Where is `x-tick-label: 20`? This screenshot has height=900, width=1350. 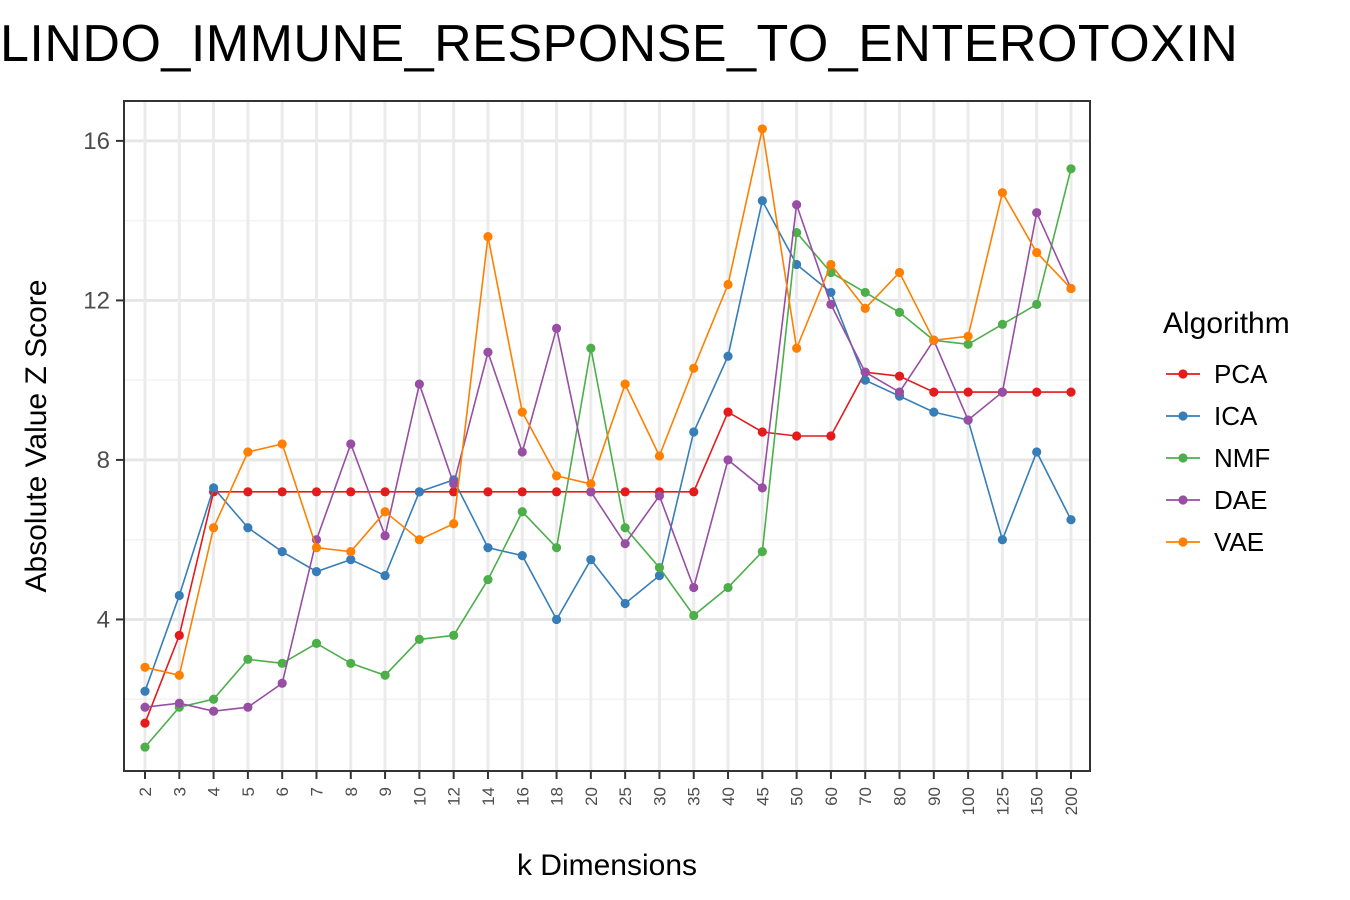
x-tick-label: 20 is located at coordinates (591, 796).